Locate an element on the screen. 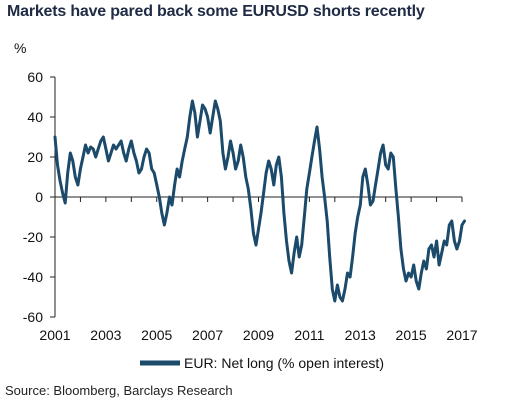 The height and width of the screenshot is (410, 506). x-tick-label: 2009 is located at coordinates (258, 335).